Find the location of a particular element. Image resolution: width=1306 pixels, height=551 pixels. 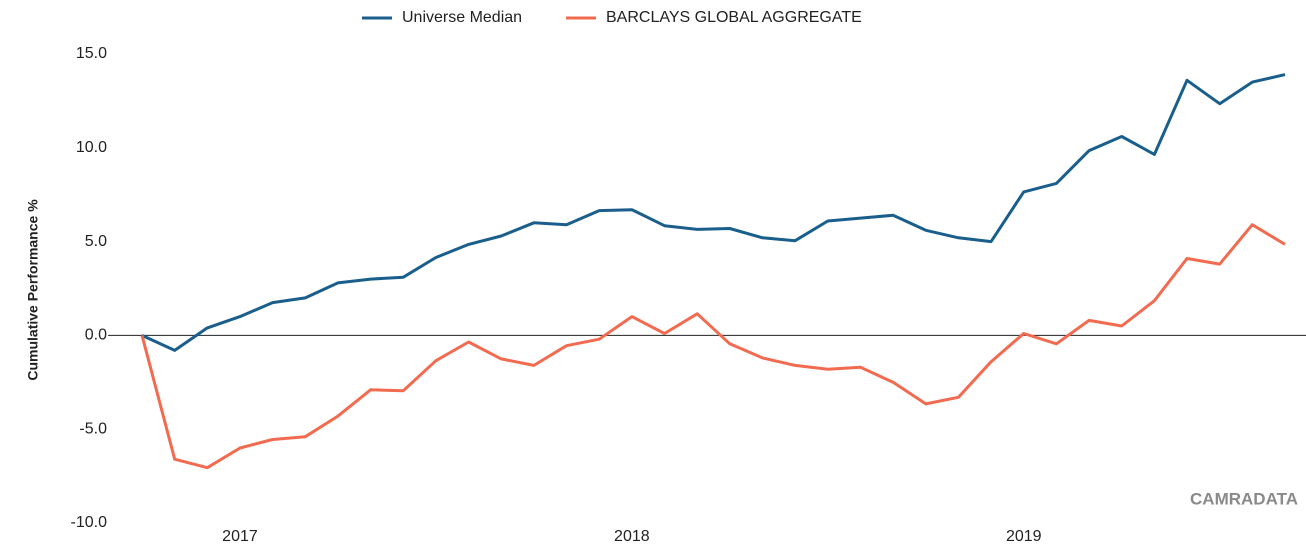

legend-label: BARCLAYS GLOBAL AGGREGATE is located at coordinates (734, 17).